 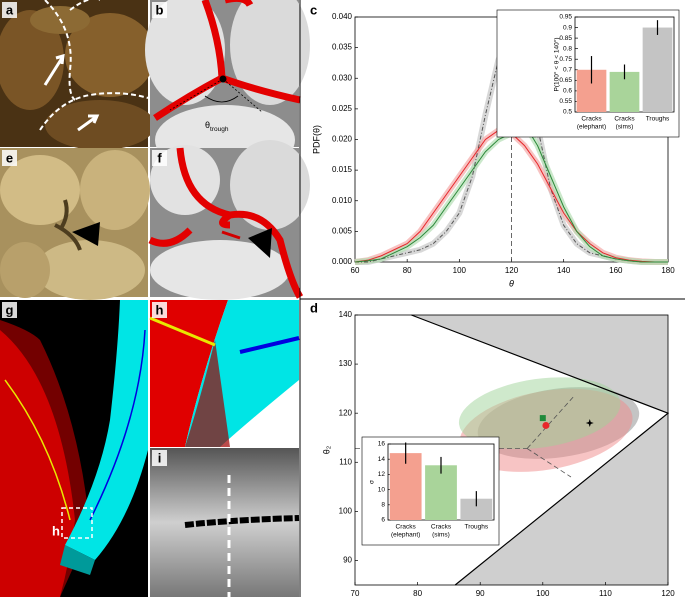 I want to click on y-tick-label: 0.55, so click(x=565, y=101).